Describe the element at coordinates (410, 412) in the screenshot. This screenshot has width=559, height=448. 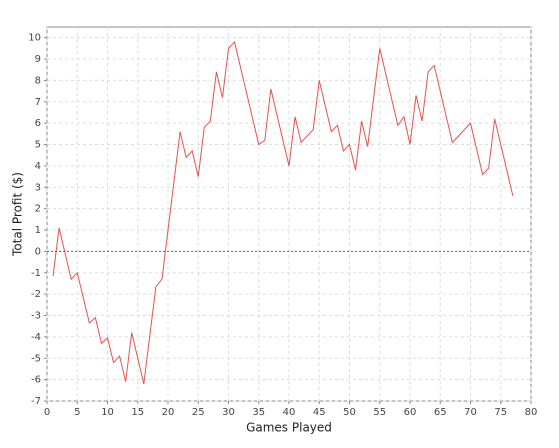
I see `x-tick-label: 60` at that location.